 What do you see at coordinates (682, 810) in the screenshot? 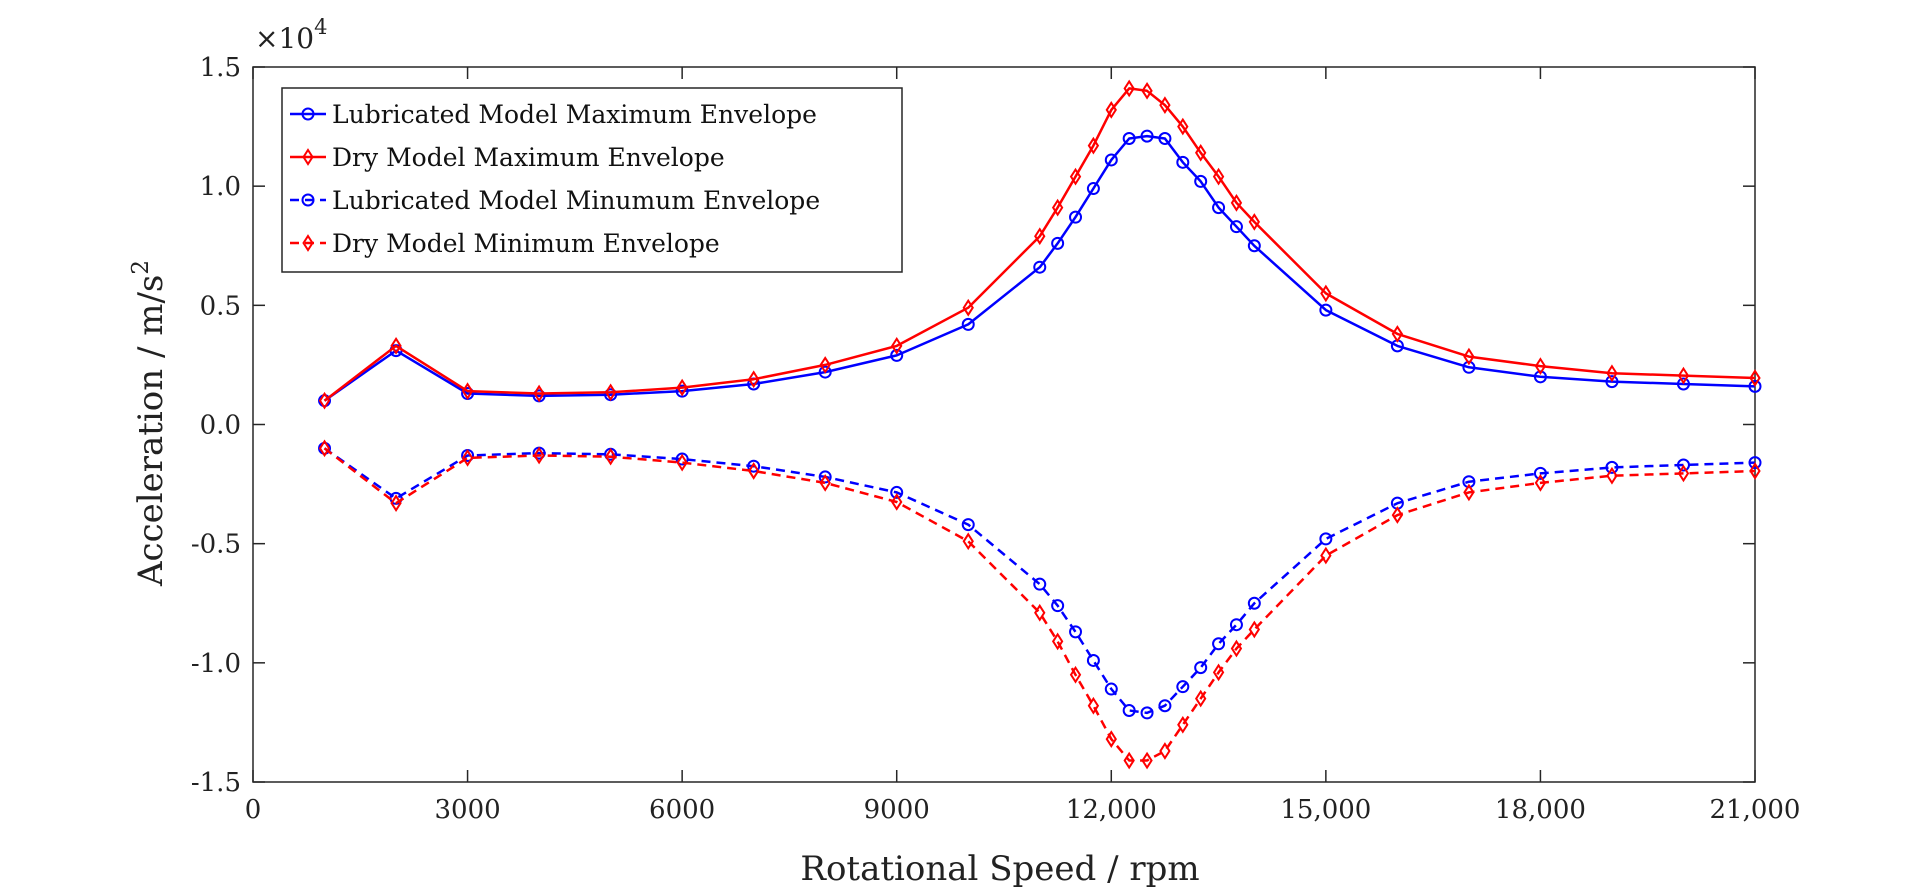
I see `x-tick-label: 6000` at bounding box center [682, 810].